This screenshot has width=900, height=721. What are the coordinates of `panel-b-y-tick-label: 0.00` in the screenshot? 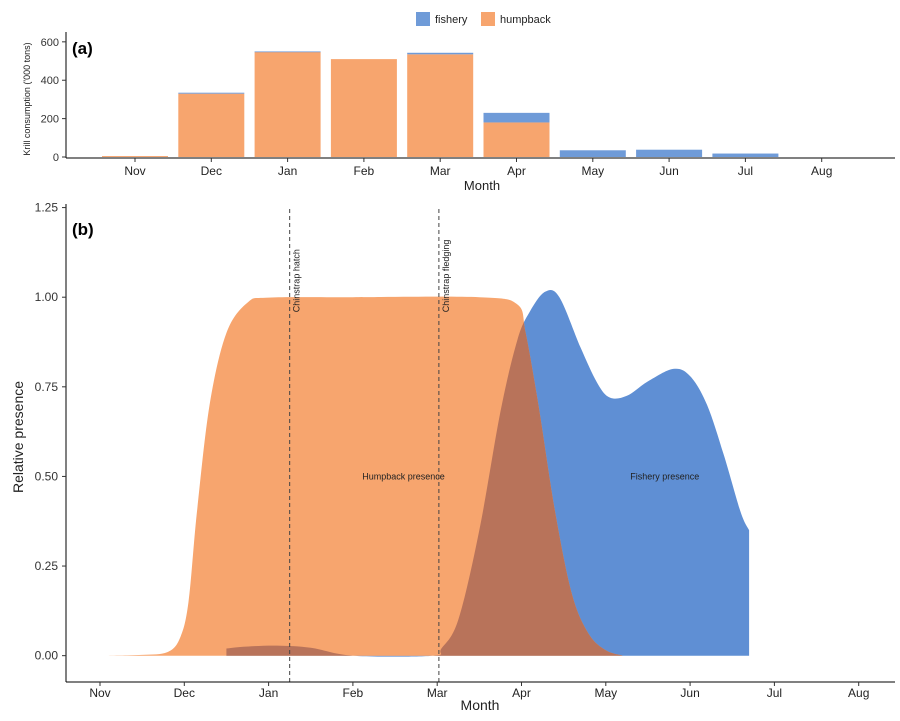 It's located at (47, 656).